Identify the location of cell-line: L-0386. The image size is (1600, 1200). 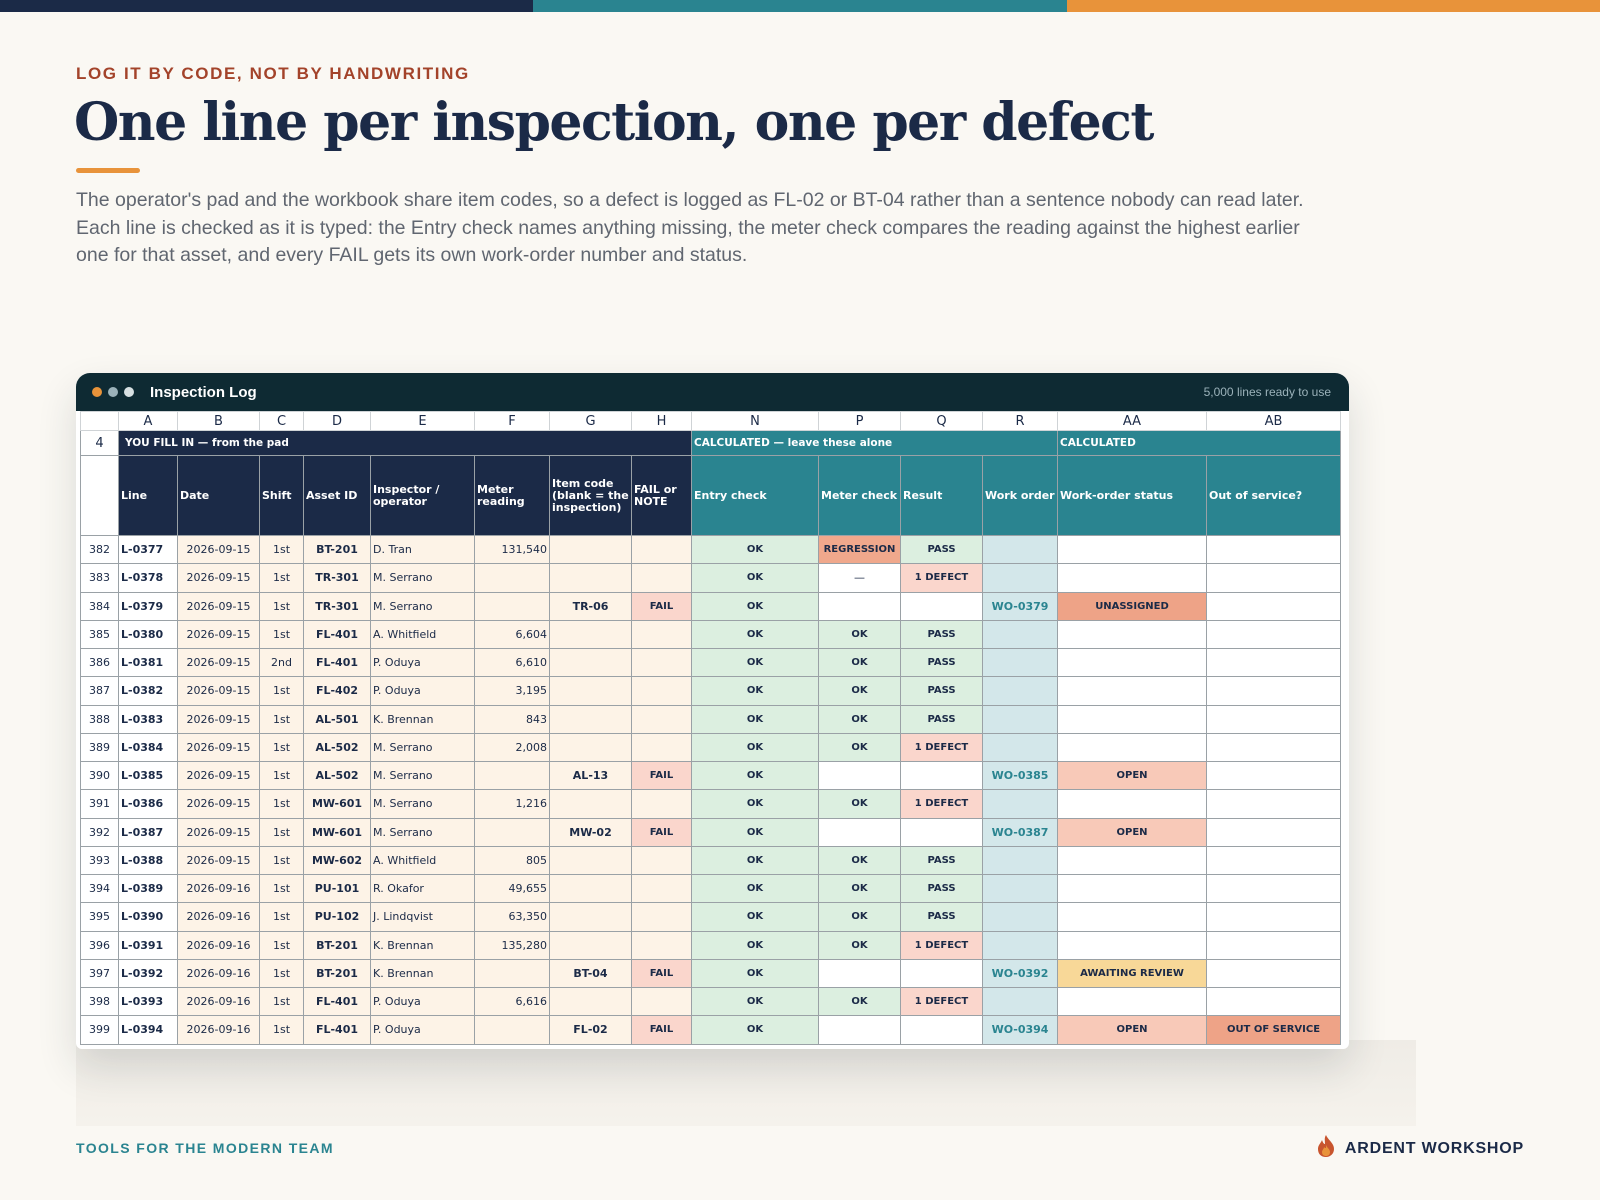
(148, 804).